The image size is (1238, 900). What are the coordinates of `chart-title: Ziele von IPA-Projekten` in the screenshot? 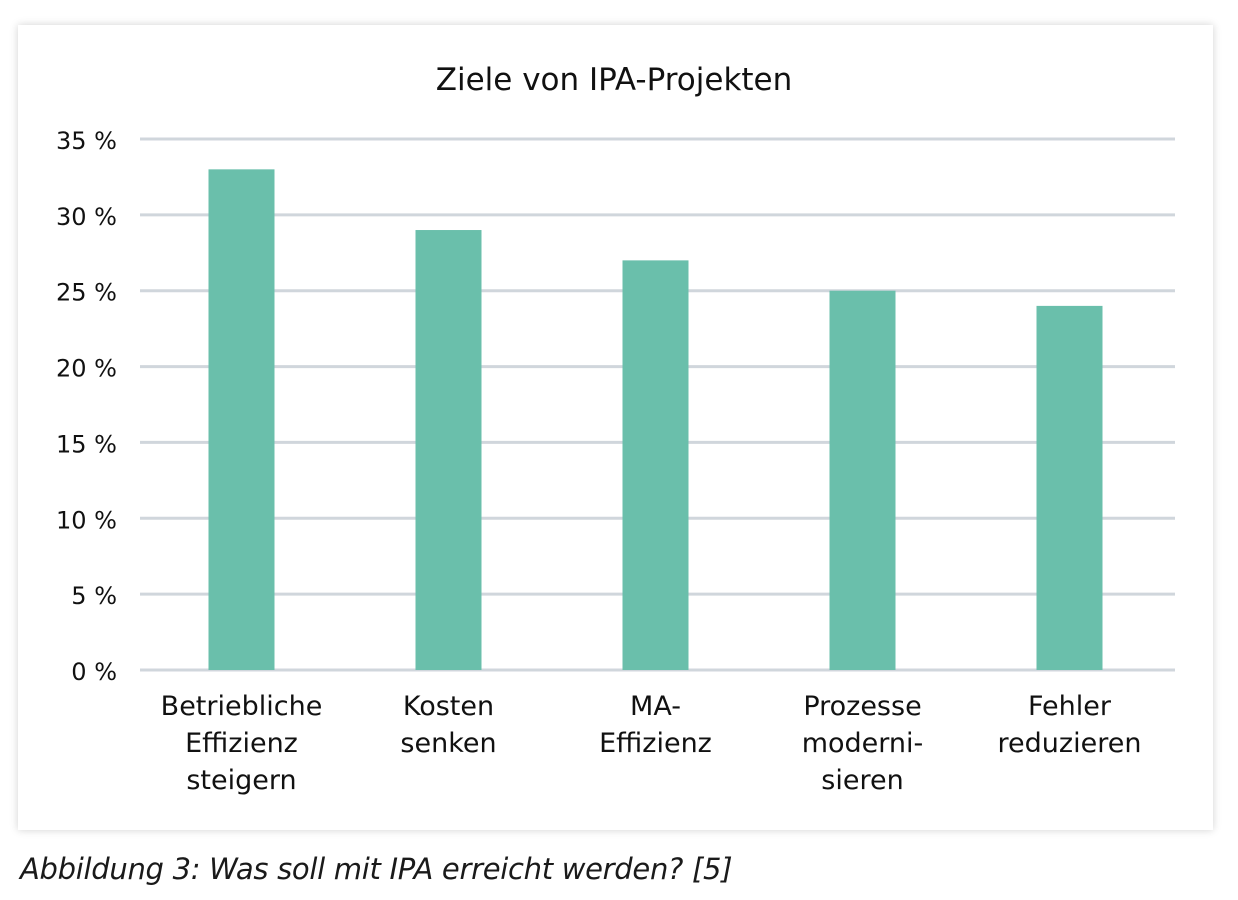 It's located at (614, 80).